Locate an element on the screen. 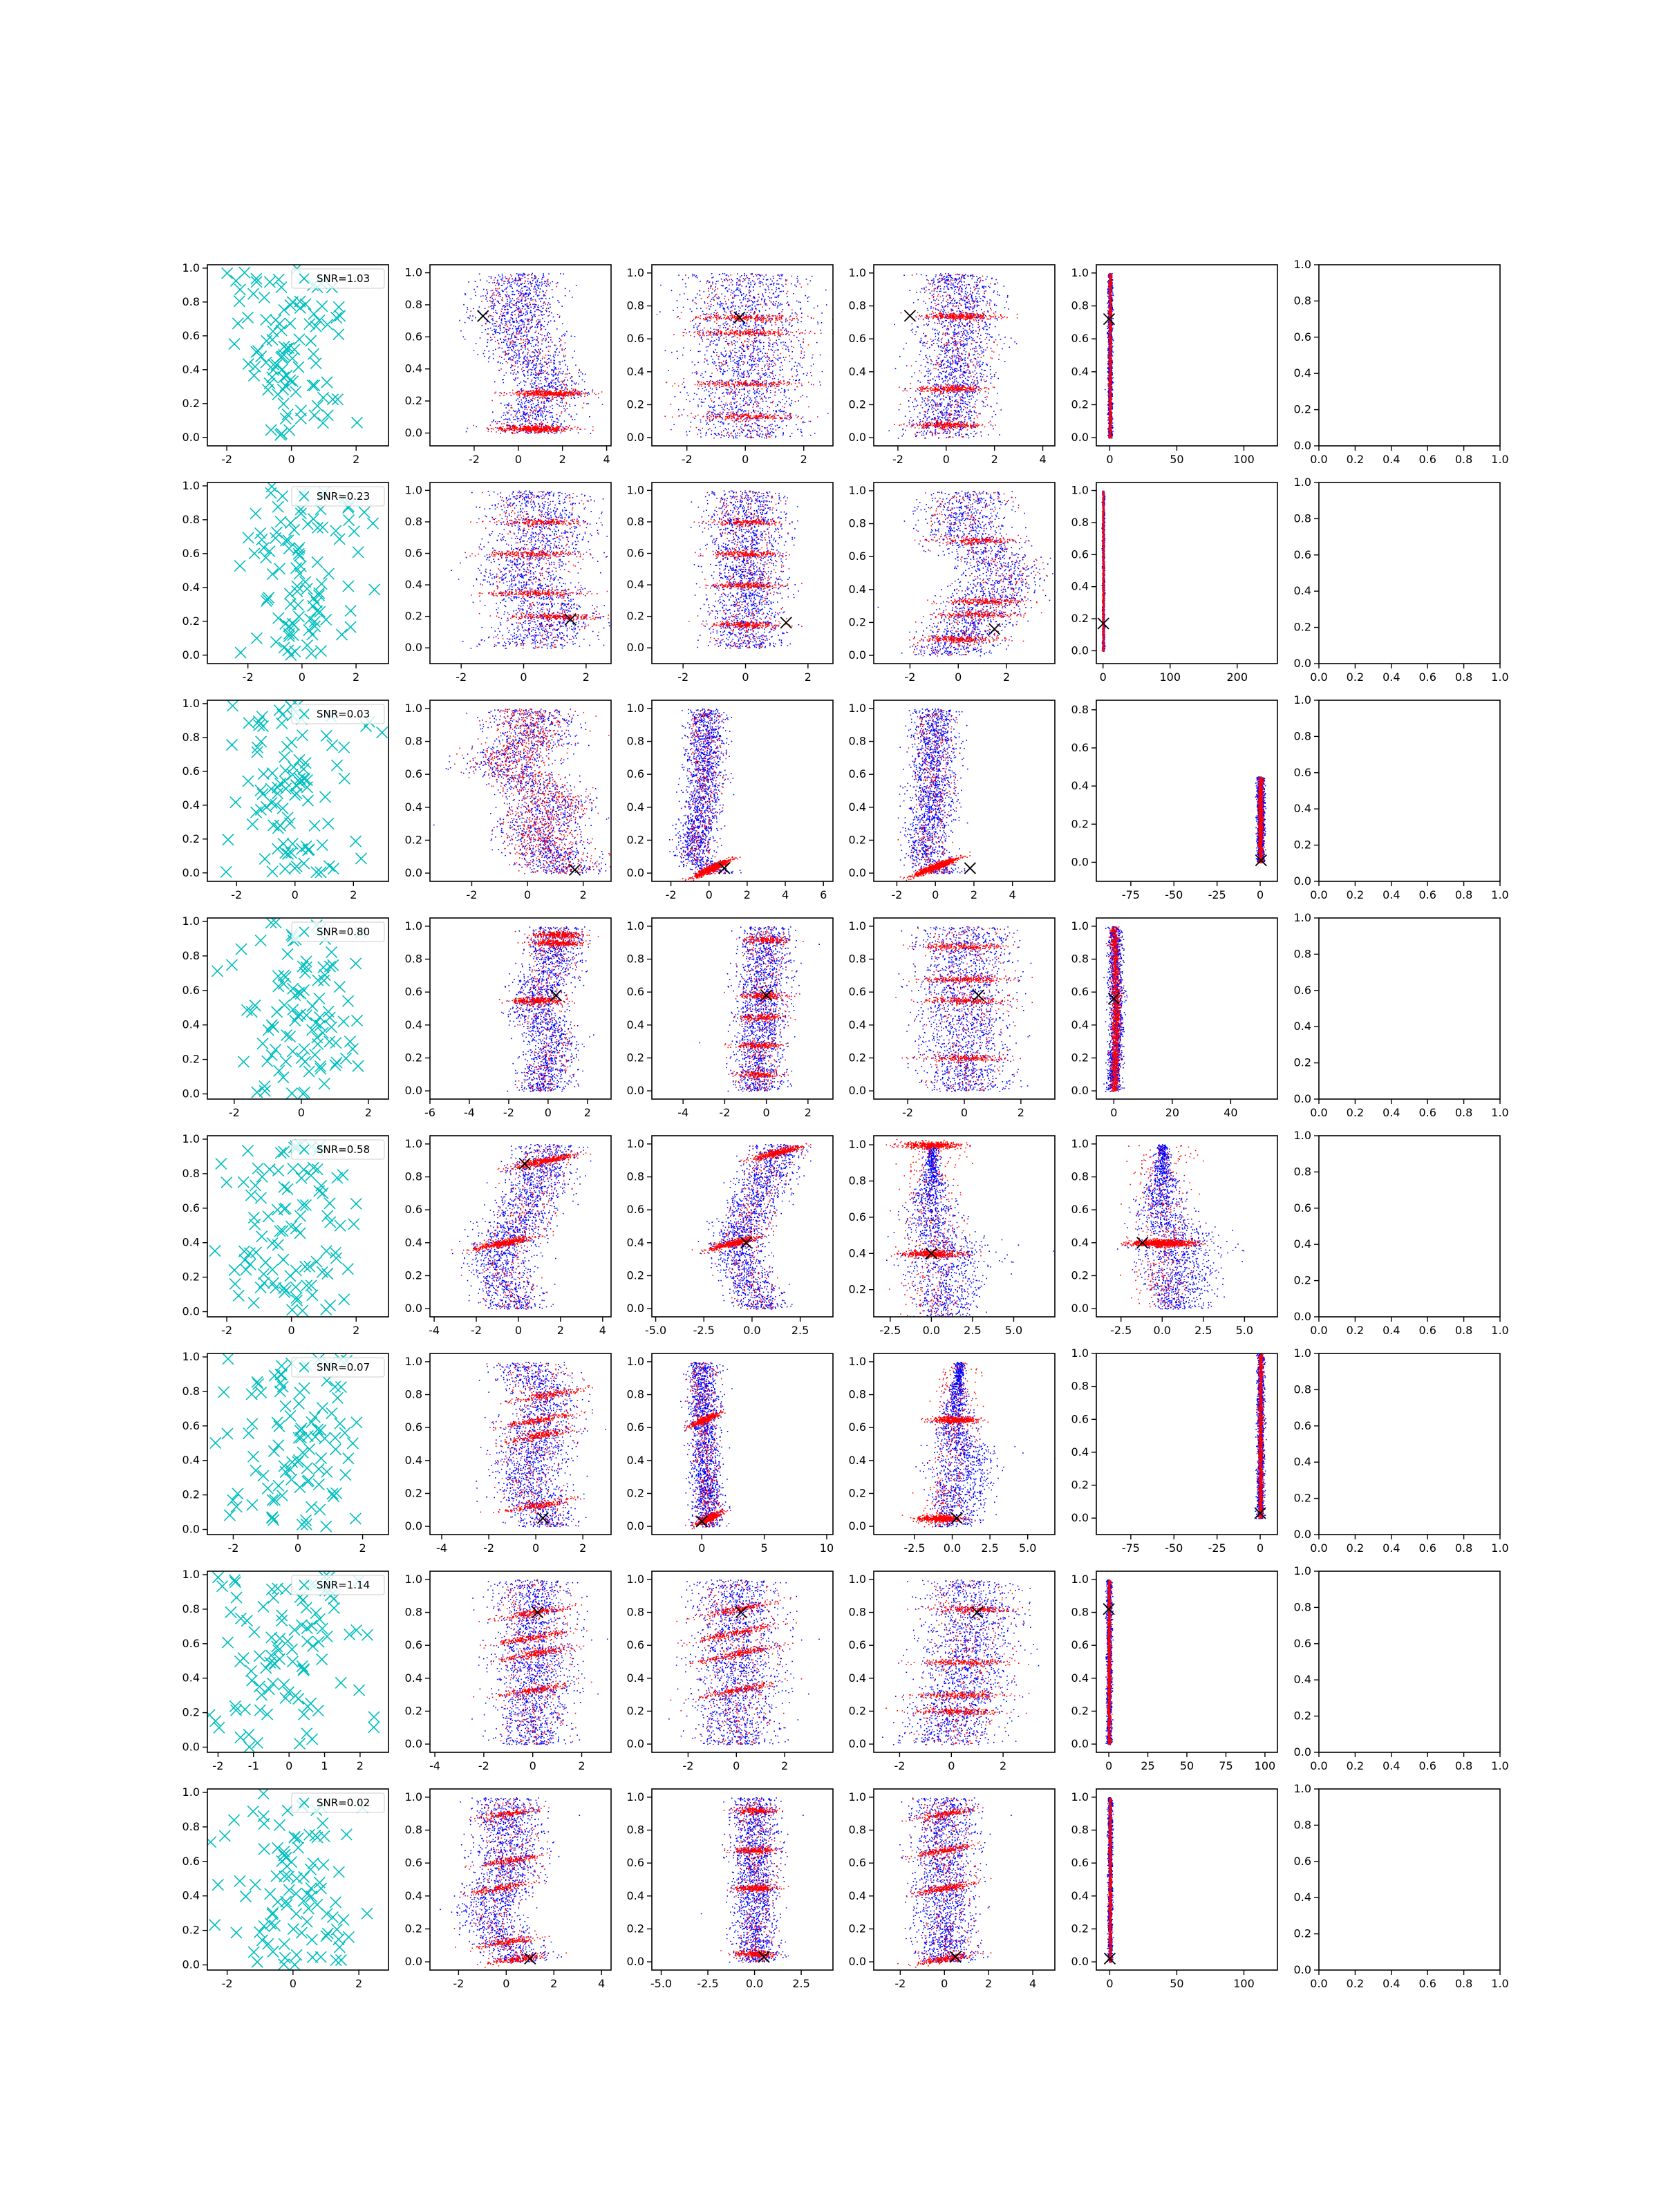  x-tick-label: 0.8 is located at coordinates (1464, 1548).